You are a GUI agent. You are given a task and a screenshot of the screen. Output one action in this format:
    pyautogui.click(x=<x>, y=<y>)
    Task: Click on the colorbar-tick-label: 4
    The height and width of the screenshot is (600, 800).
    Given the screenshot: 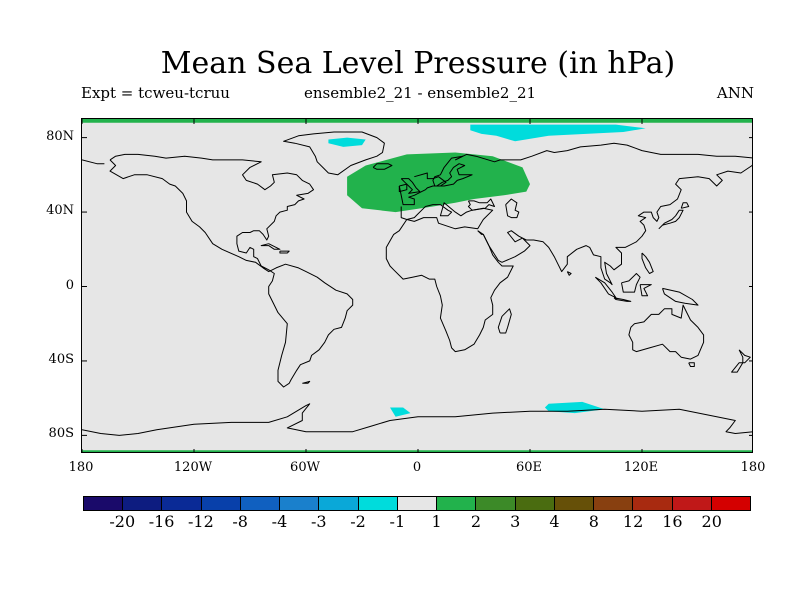 What is the action you would take?
    pyautogui.click(x=554, y=521)
    